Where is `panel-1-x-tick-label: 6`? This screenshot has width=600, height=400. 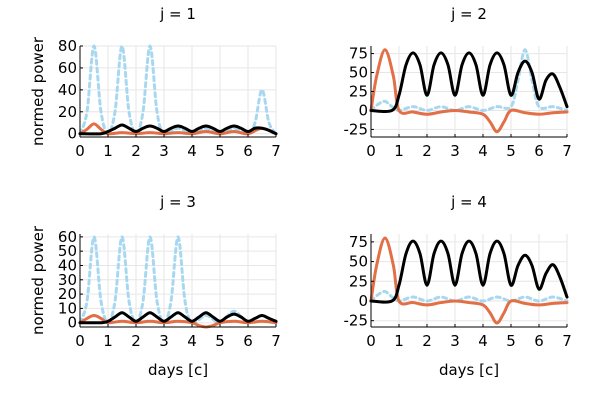 panel-1-x-tick-label: 6 is located at coordinates (248, 151).